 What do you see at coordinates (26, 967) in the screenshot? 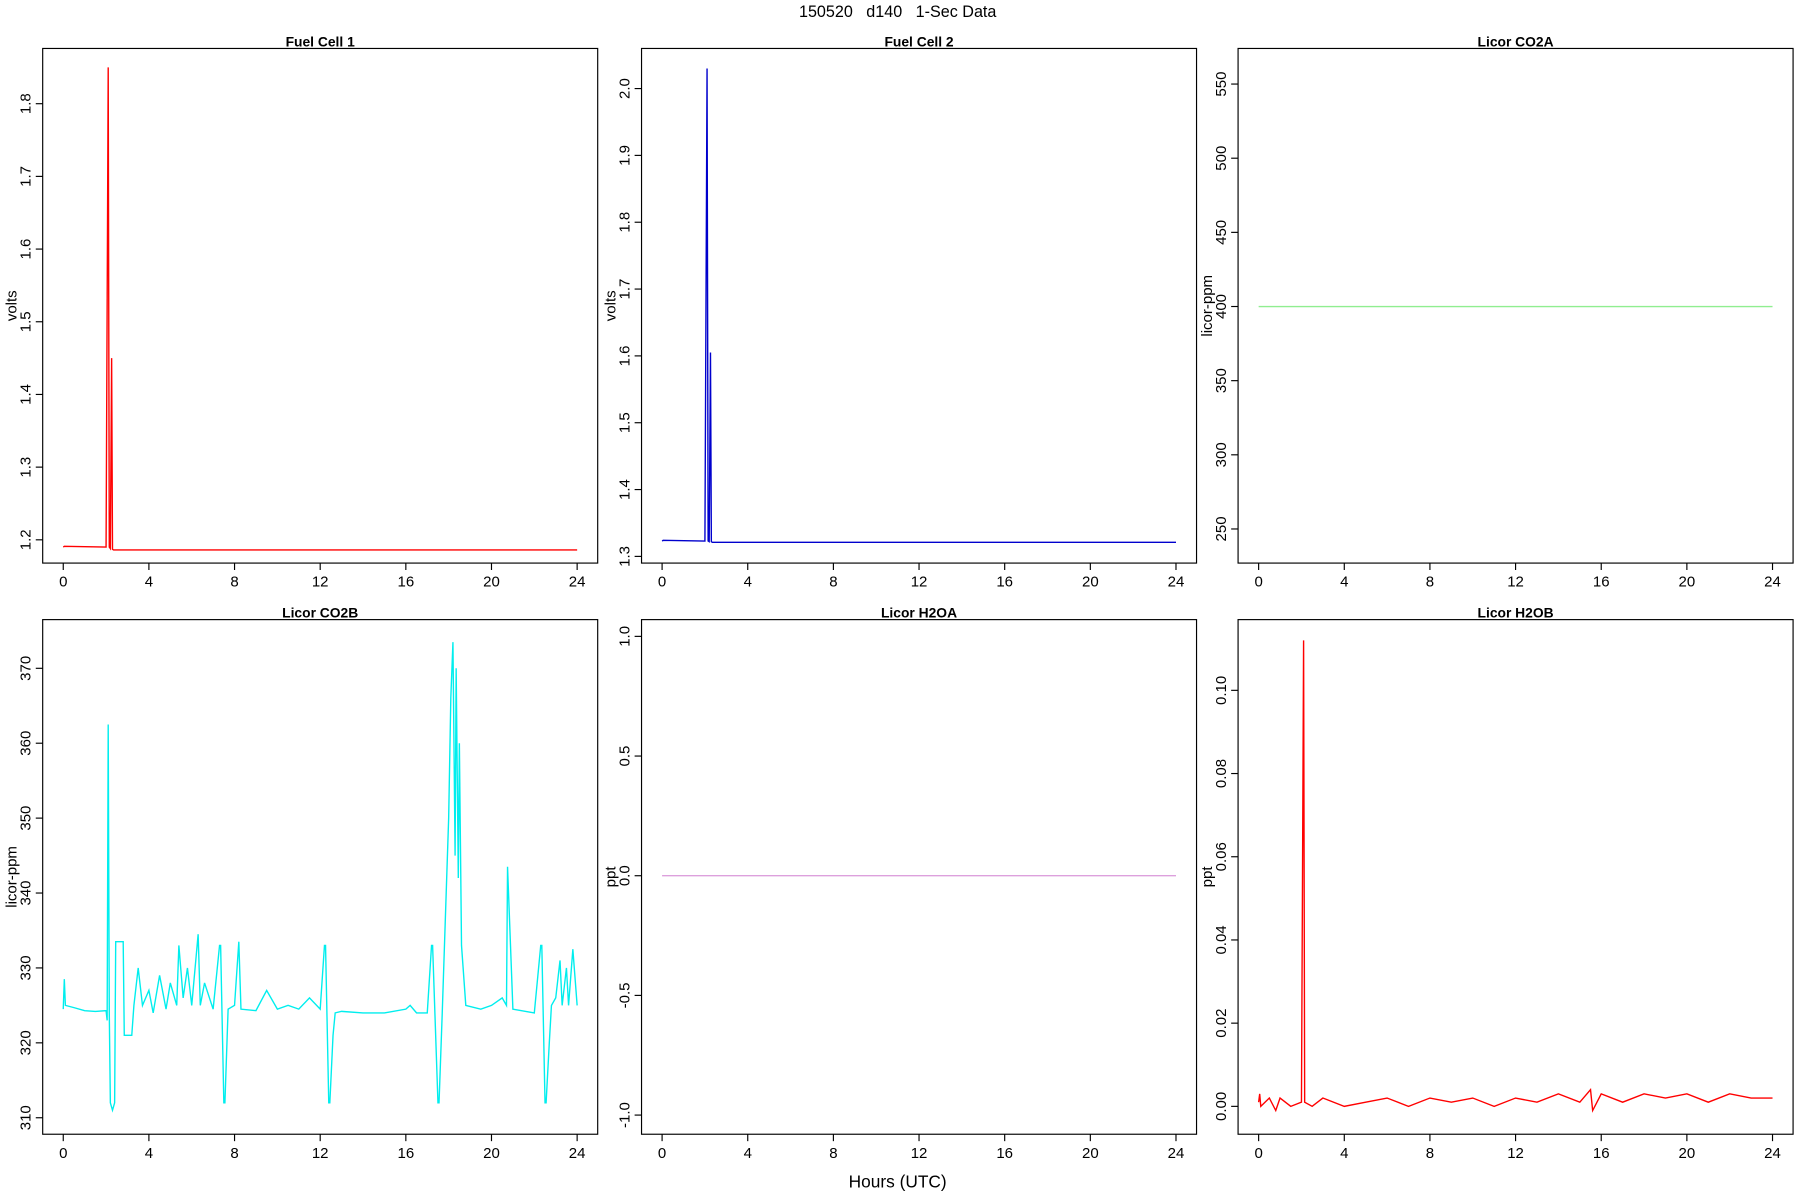
I see `y-tick-label: 330` at bounding box center [26, 967].